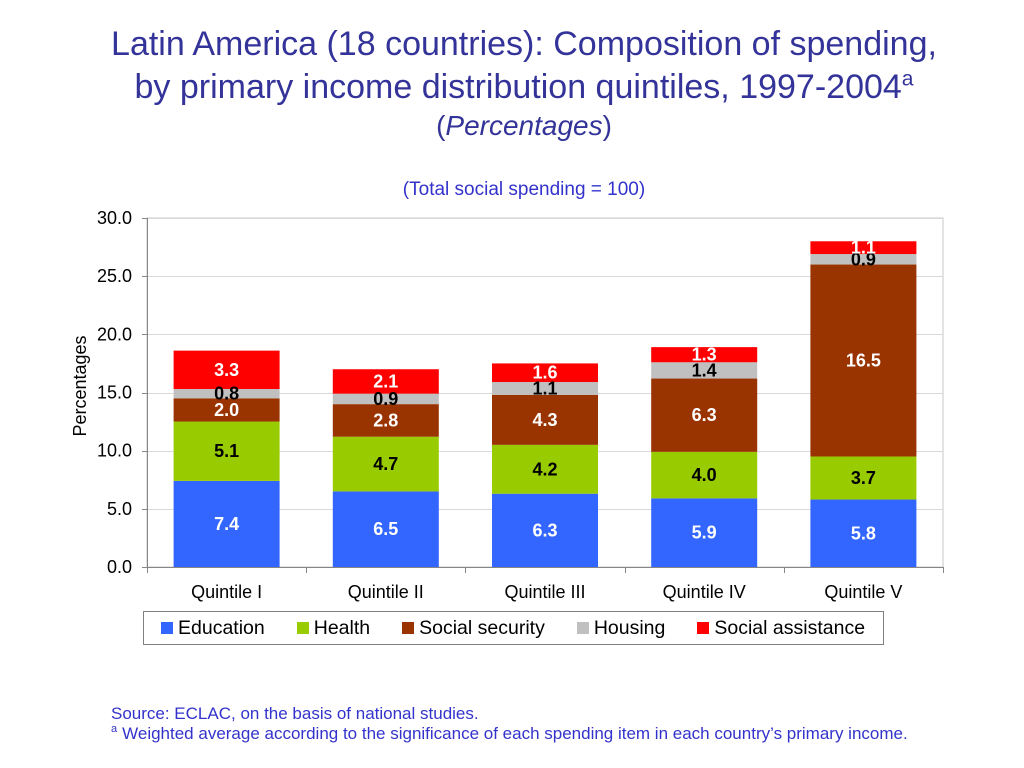  I want to click on data-label: 4.7, so click(385, 464).